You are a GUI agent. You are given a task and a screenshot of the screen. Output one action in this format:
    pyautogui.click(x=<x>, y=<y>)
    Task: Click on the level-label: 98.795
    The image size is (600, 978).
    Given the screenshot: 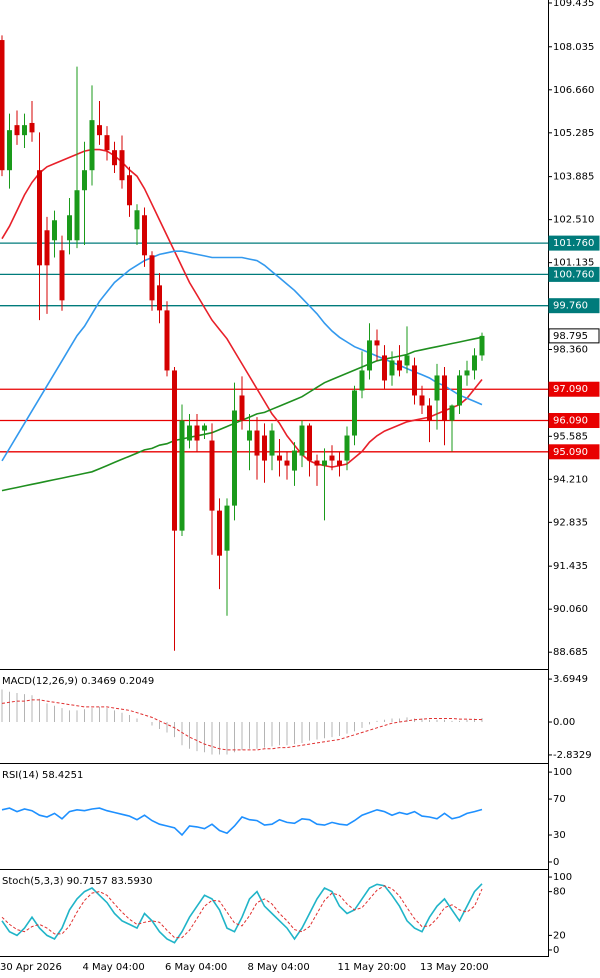 What is the action you would take?
    pyautogui.click(x=570, y=336)
    